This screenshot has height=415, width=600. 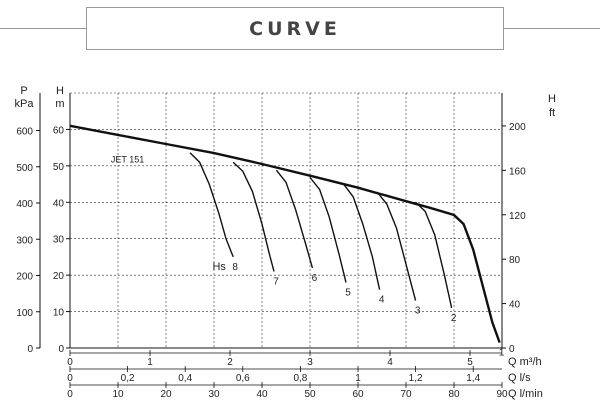 I want to click on tick-label-ls: 0,6, so click(x=243, y=378).